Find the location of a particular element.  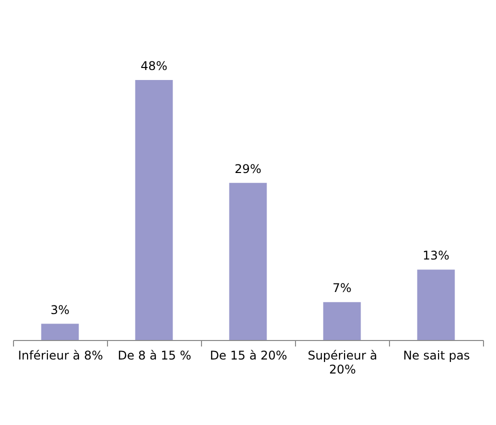

x-tick-label: De 8 à 15 % is located at coordinates (155, 355).